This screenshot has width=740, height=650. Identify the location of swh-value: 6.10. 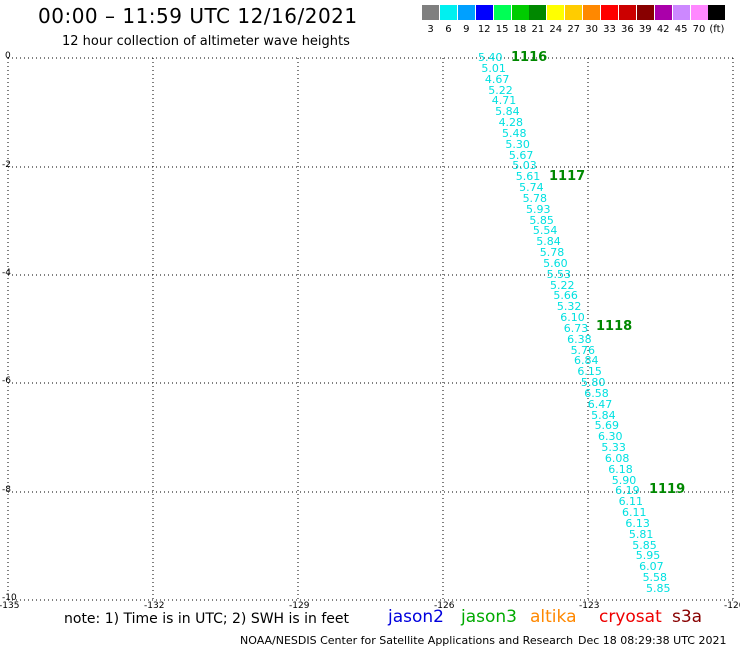
(572, 318).